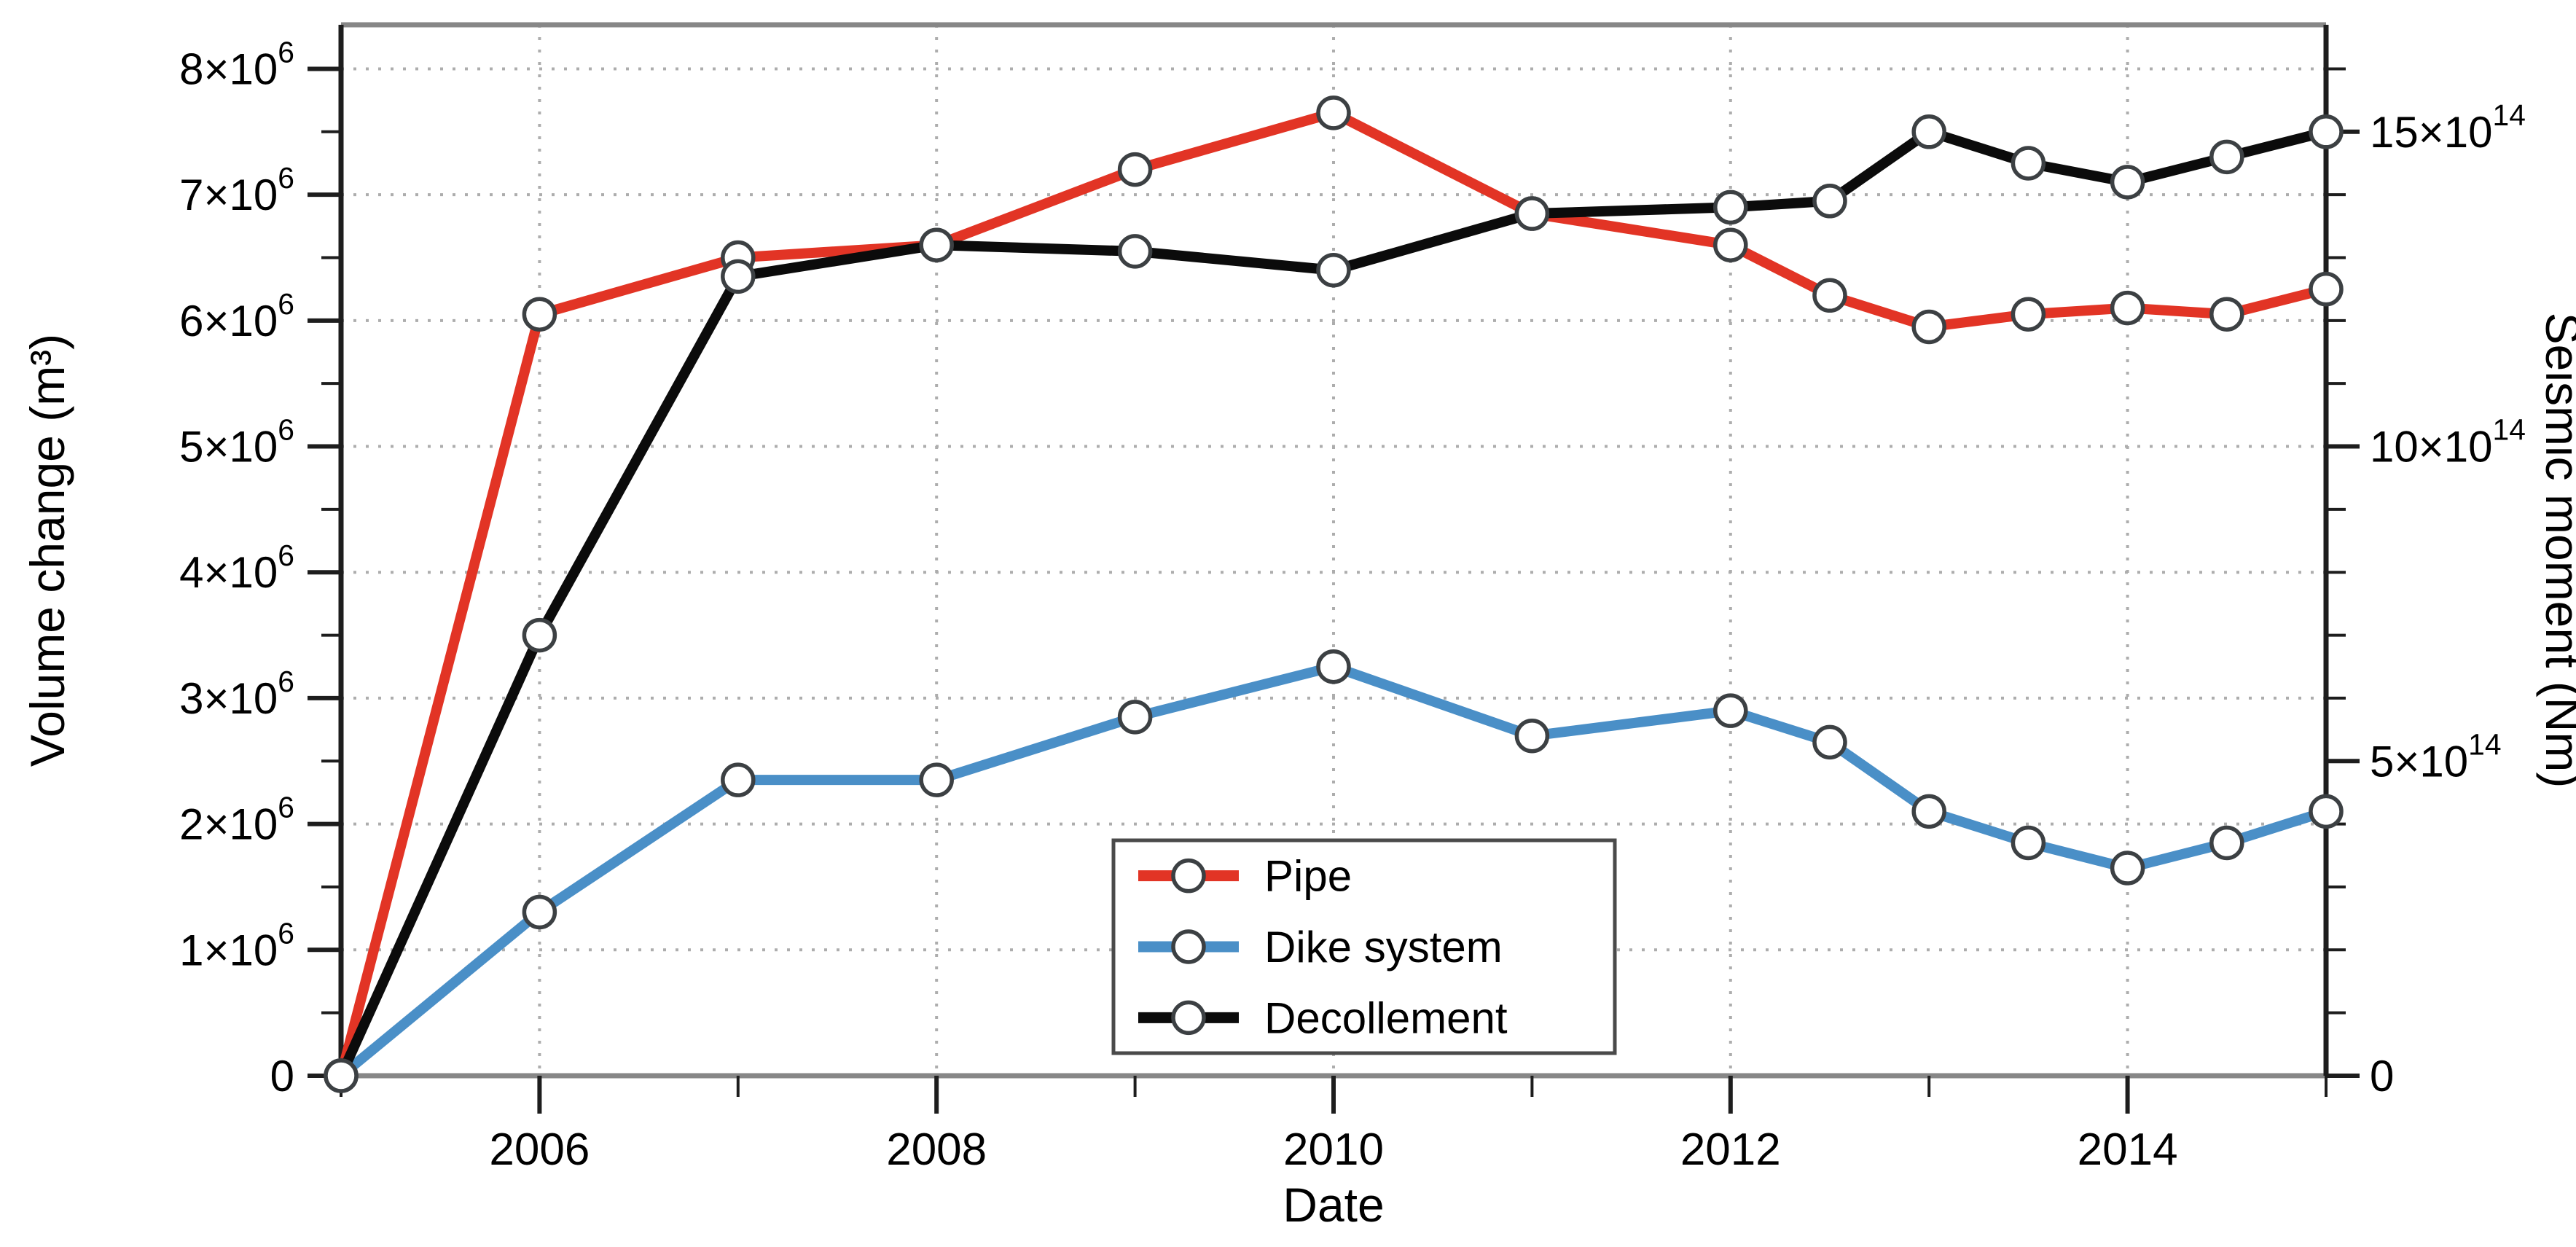 The height and width of the screenshot is (1247, 2576). I want to click on legend-item-decollement: Decollement, so click(1323, 1017).